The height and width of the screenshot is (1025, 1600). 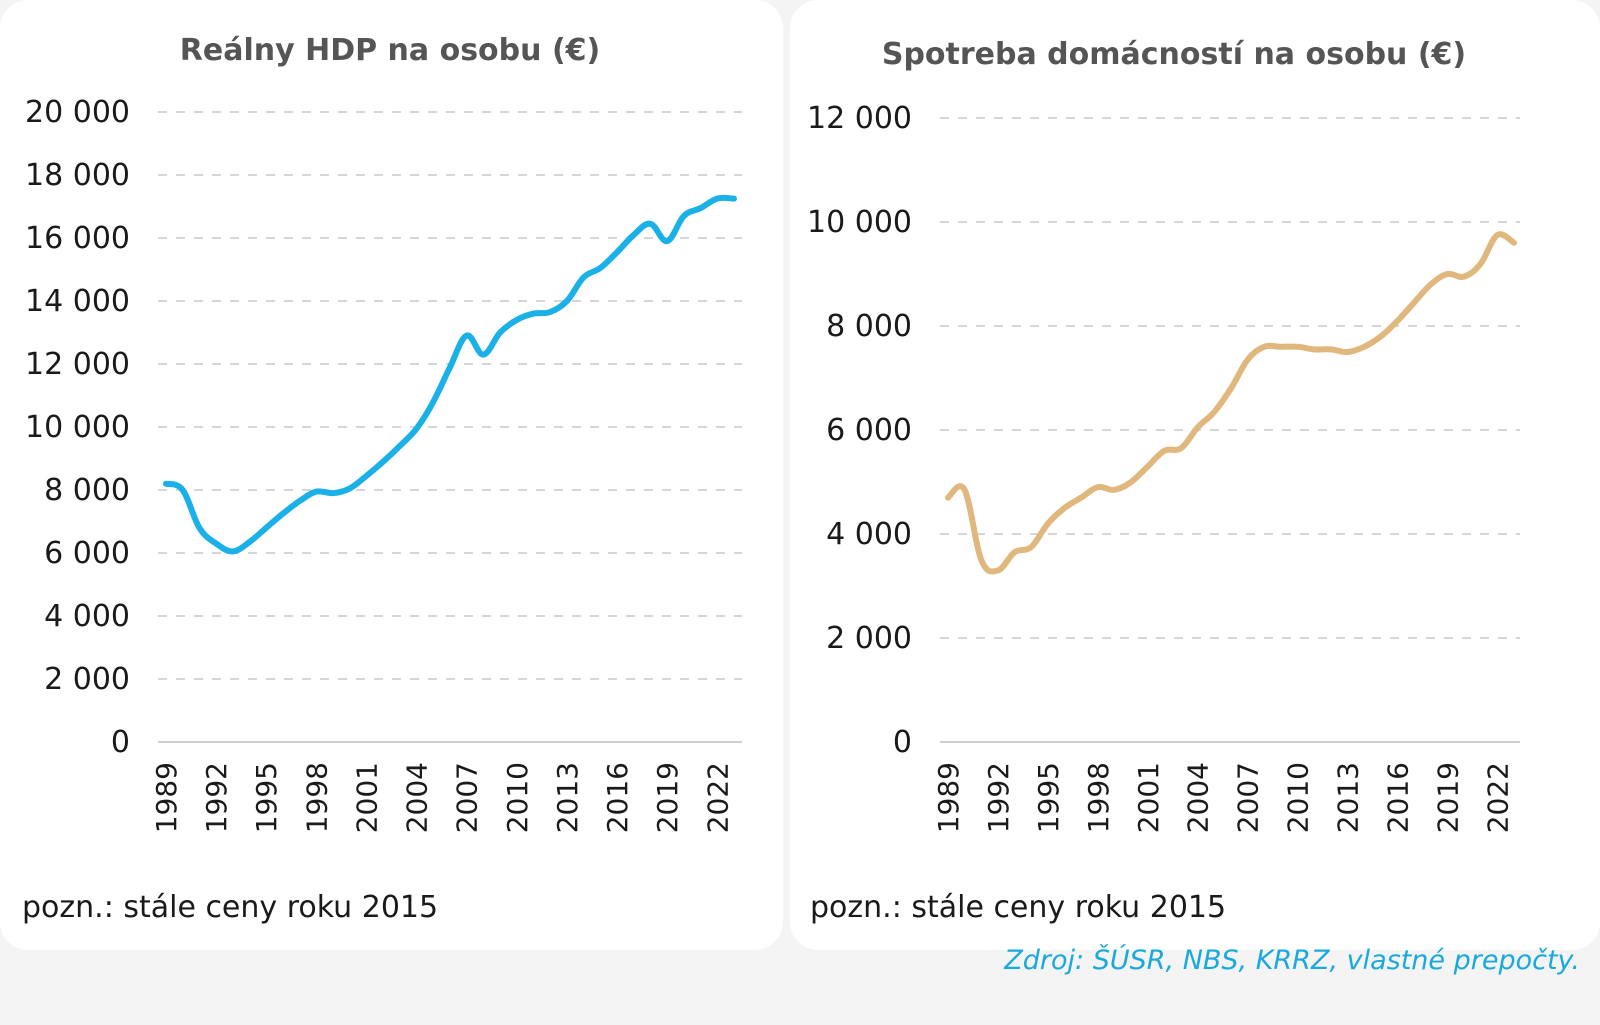 What do you see at coordinates (390, 50) in the screenshot?
I see `chart-title: Reálny HDP na osobu (€)` at bounding box center [390, 50].